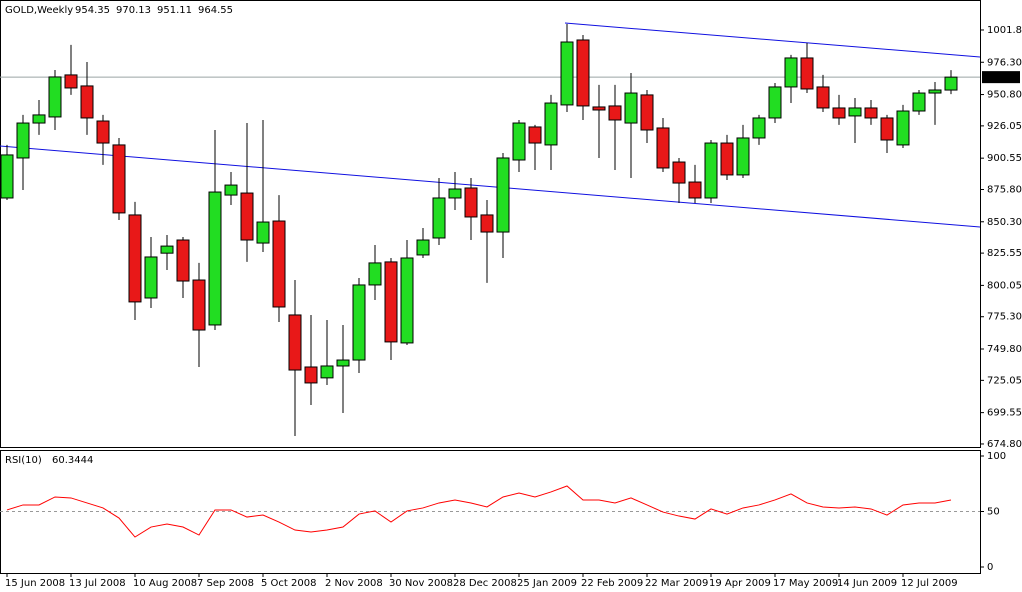 Image resolution: width=1022 pixels, height=592 pixels. Describe the element at coordinates (35, 583) in the screenshot. I see `x-tick-label: 15 Jun 2008` at that location.